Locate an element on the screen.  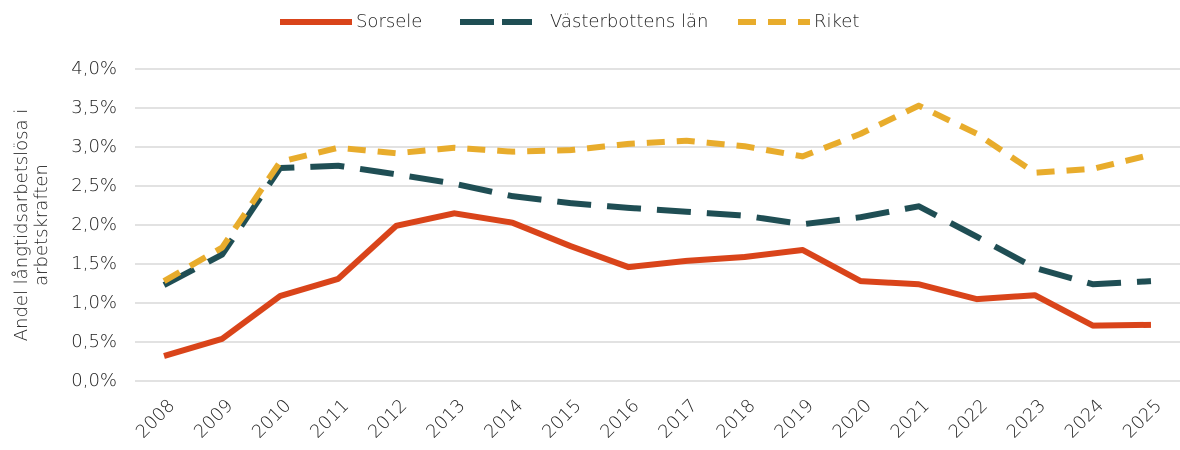
x-tick-label: 2024 is located at coordinates (1084, 418).